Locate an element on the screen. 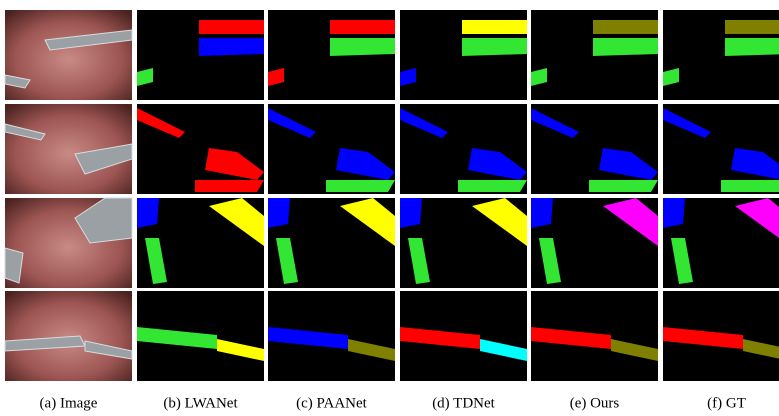  tissue is located at coordinates (68, 336).